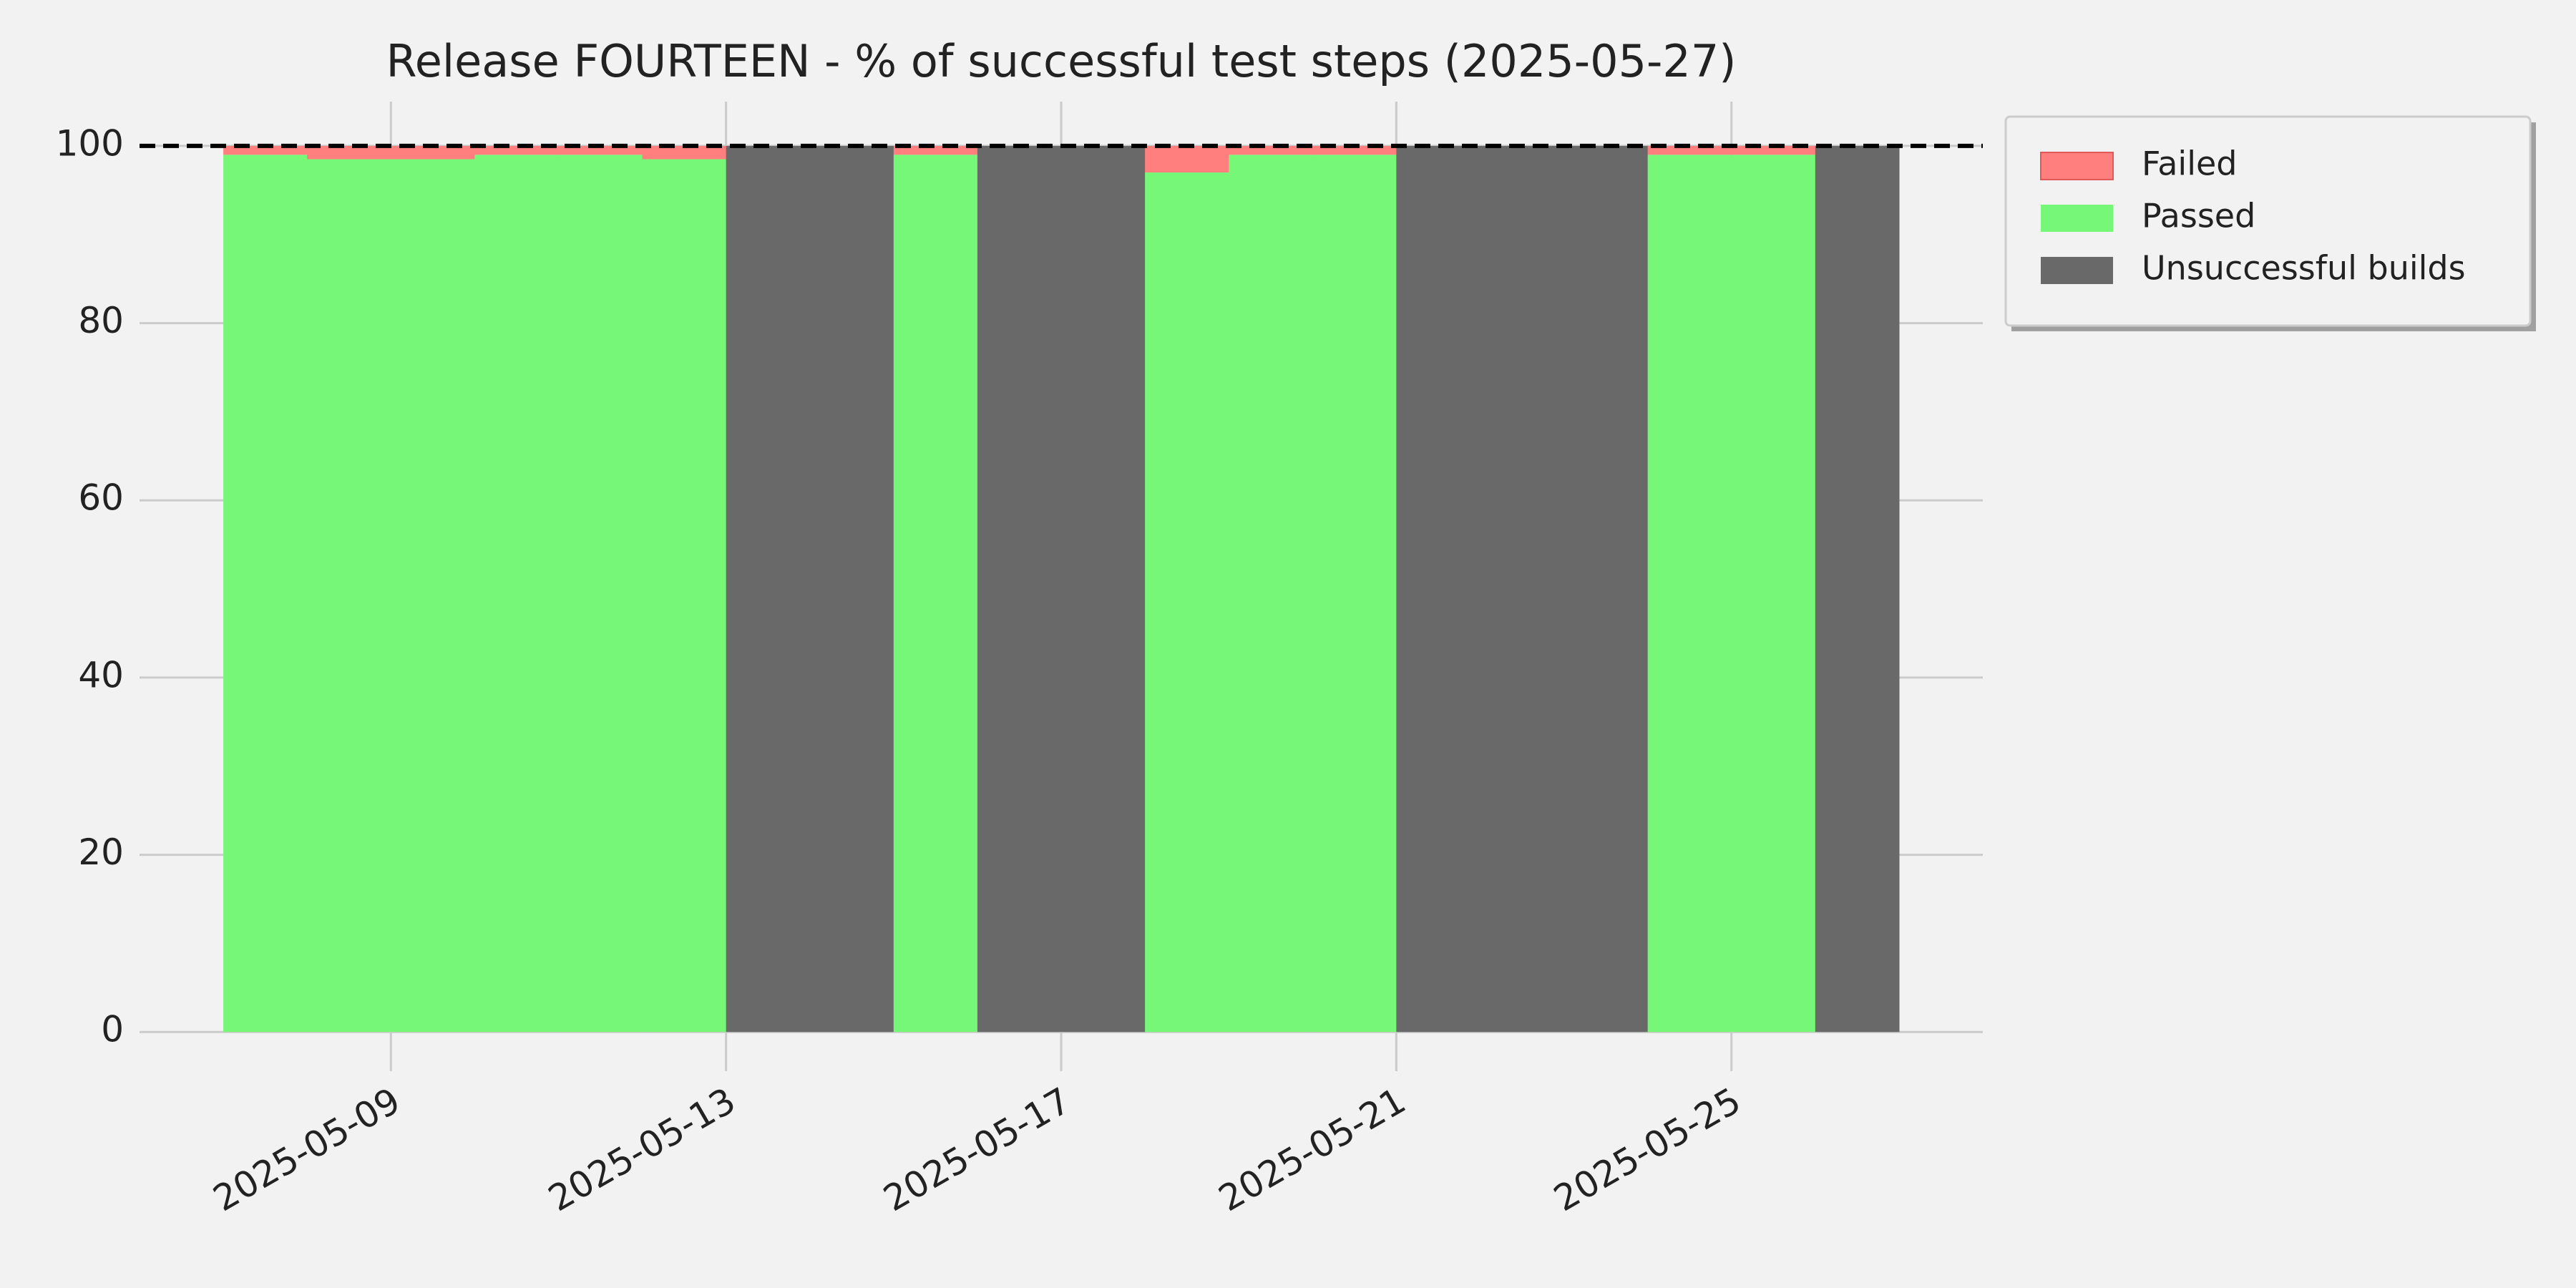 The width and height of the screenshot is (2576, 1288). Describe the element at coordinates (306, 1150) in the screenshot. I see `x-tick-label: 2025-05-09` at that location.